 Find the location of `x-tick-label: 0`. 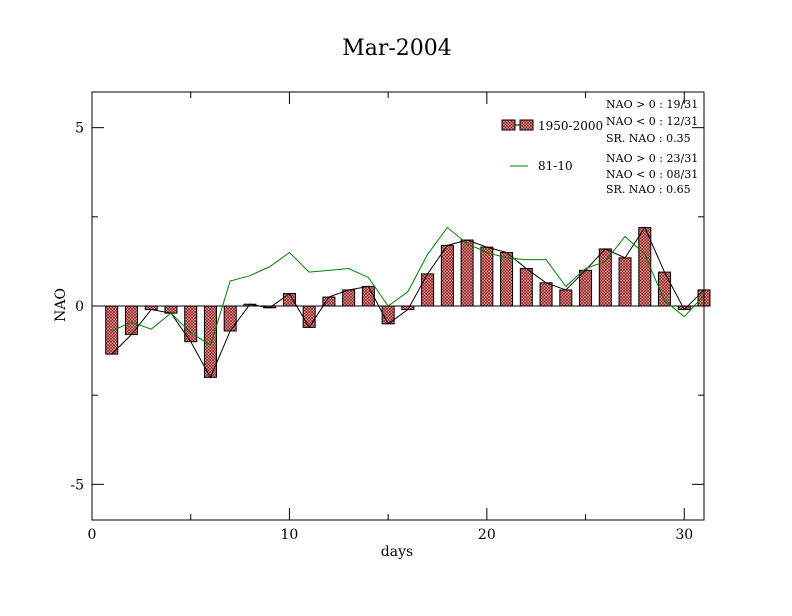

x-tick-label: 0 is located at coordinates (92, 535).